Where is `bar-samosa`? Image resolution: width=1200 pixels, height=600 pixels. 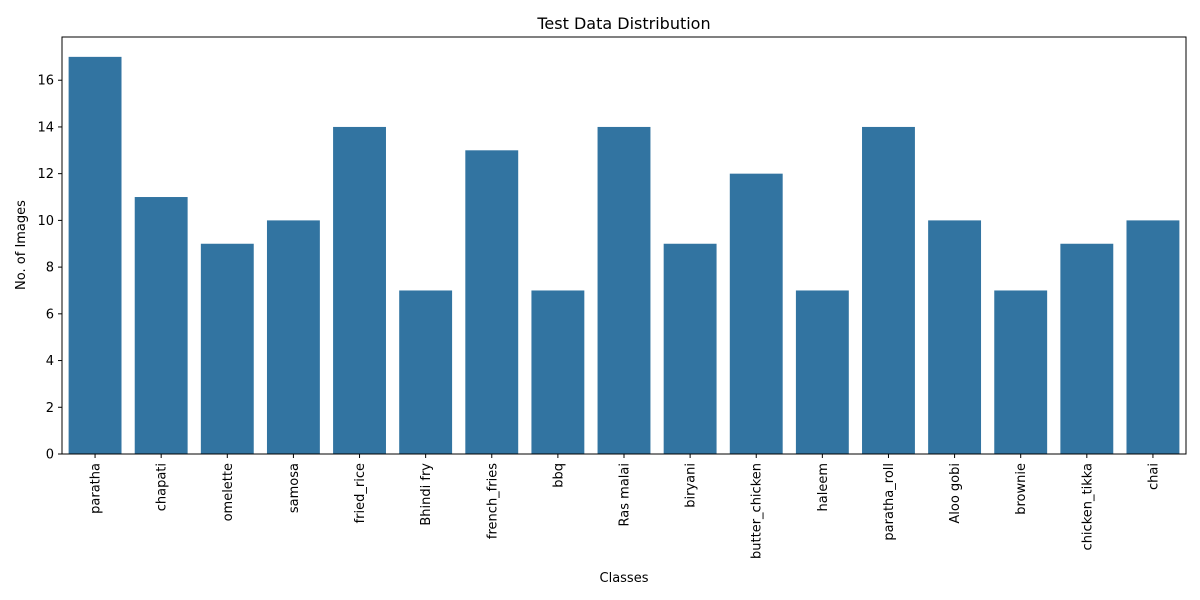
bar-samosa is located at coordinates (293, 337).